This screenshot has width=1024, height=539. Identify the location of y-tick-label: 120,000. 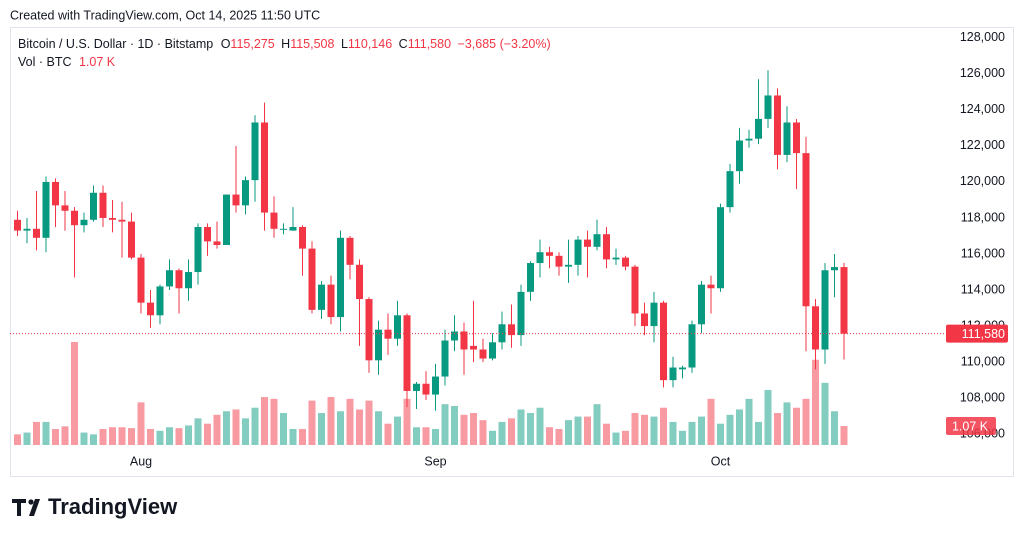
(982, 181).